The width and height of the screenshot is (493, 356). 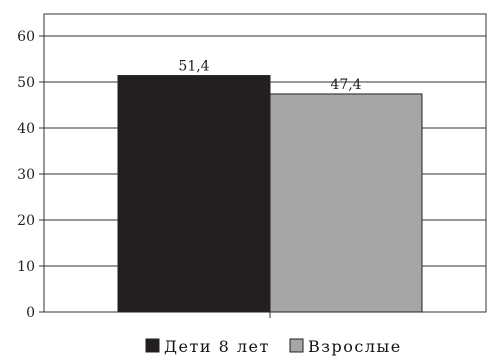 I want to click on y-tick-label: 20, so click(x=26, y=221).